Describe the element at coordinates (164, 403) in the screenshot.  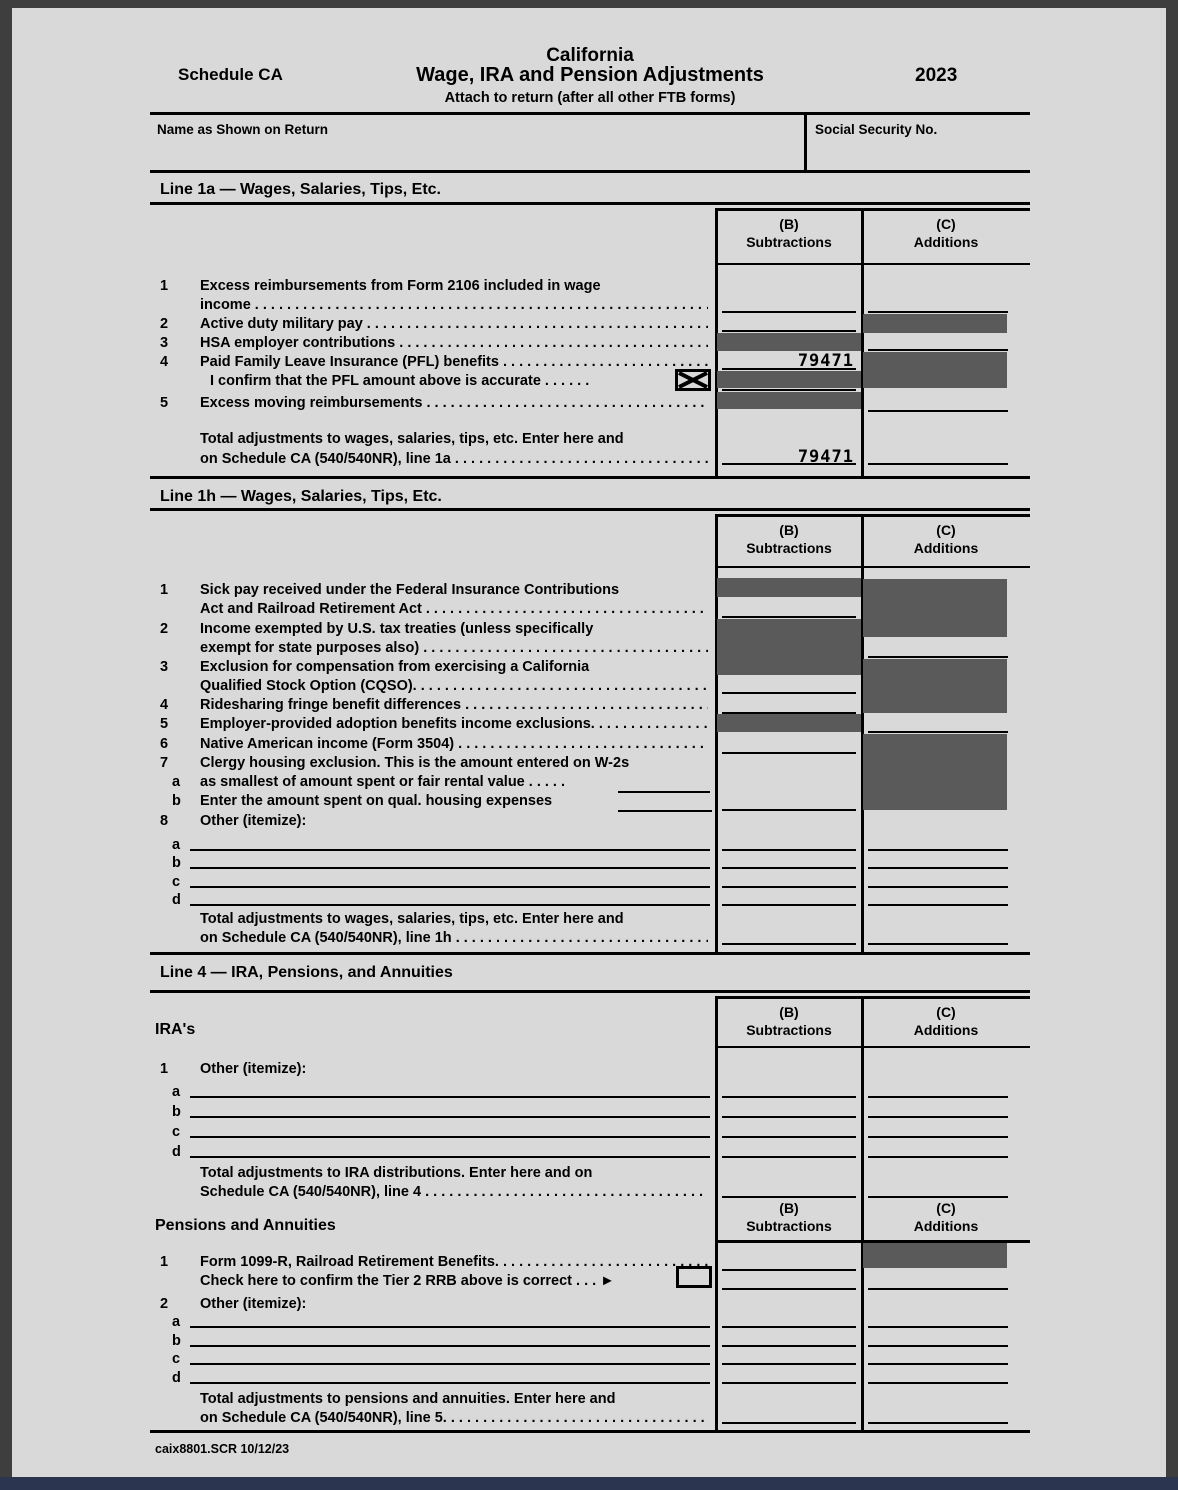
I see `line-number: 5` at that location.